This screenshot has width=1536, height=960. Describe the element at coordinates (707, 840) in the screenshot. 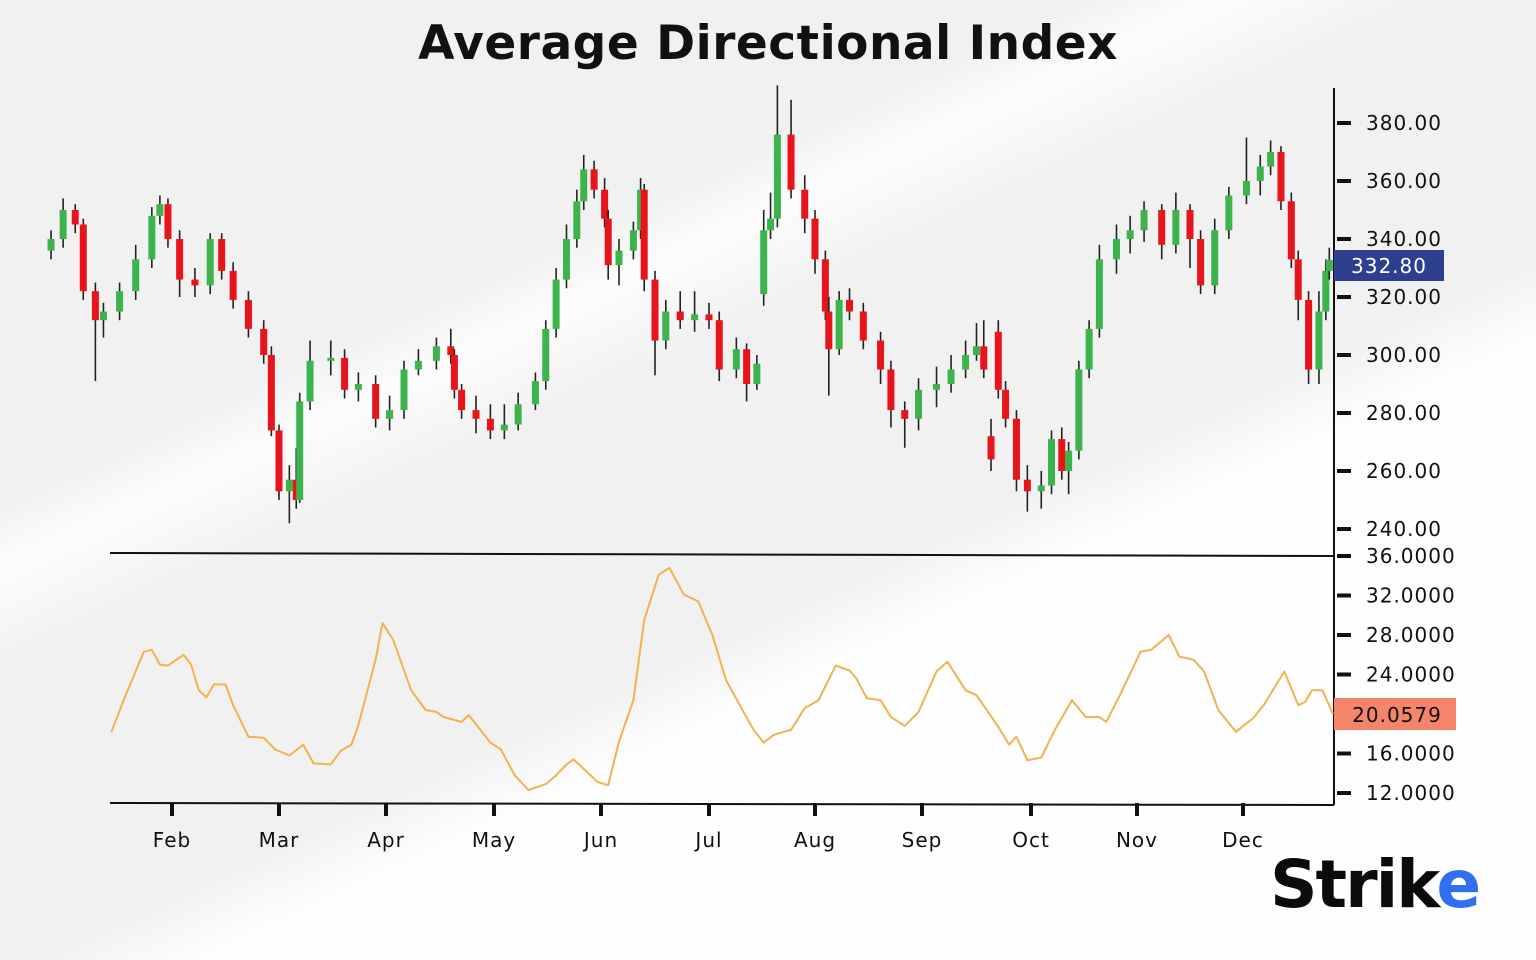

I see `month-tick-label: Jul` at that location.